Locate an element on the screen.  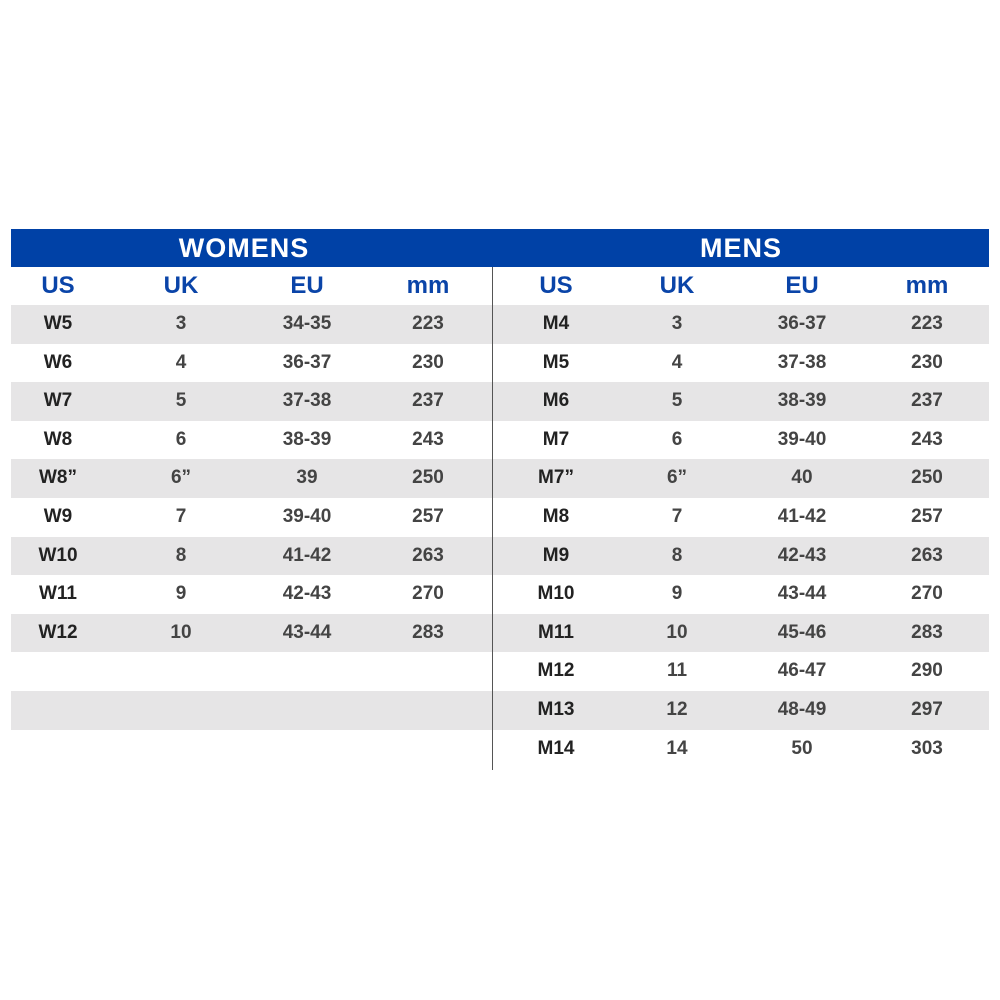
mens-us-cell: M9 is located at coordinates (556, 555).